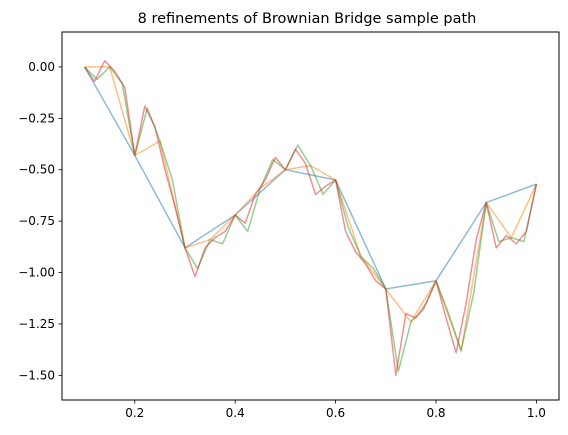 The image size is (568, 435). What do you see at coordinates (134, 413) in the screenshot?
I see `x-tick-label: 0.2` at bounding box center [134, 413].